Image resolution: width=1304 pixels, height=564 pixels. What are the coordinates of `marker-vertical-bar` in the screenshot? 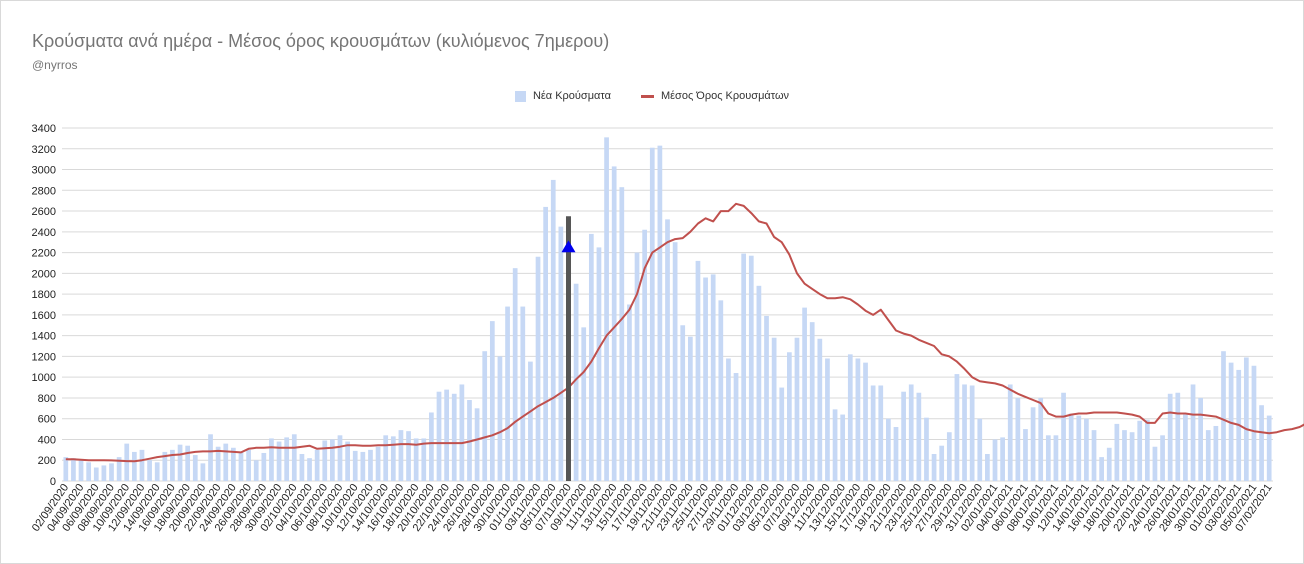 It's located at (568, 348).